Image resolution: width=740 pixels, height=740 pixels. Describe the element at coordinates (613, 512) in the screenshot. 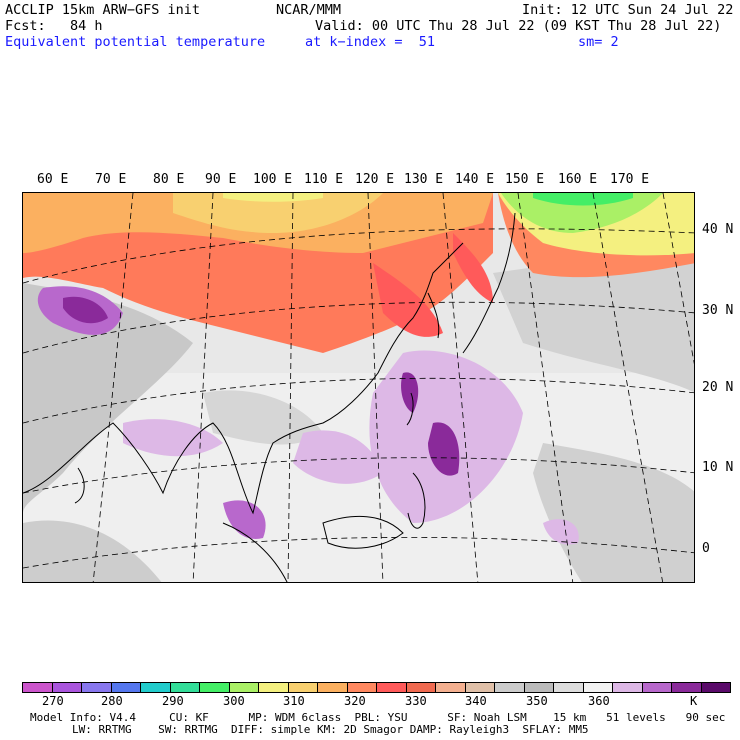

I see `gray-region-southeast` at that location.